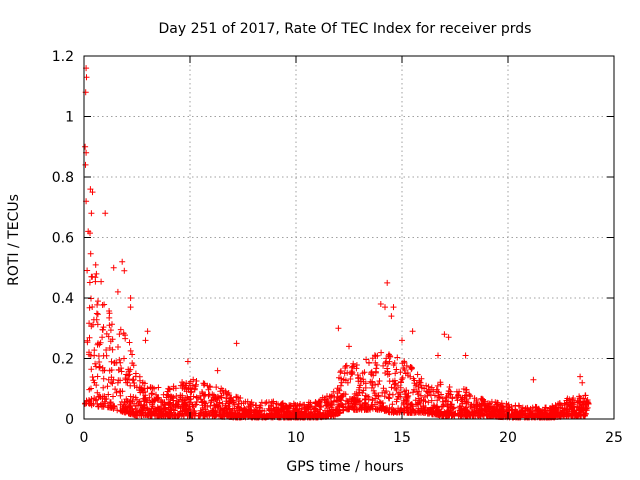 The width and height of the screenshot is (640, 480). I want to click on y-tick-label: 1.2, so click(63, 57).